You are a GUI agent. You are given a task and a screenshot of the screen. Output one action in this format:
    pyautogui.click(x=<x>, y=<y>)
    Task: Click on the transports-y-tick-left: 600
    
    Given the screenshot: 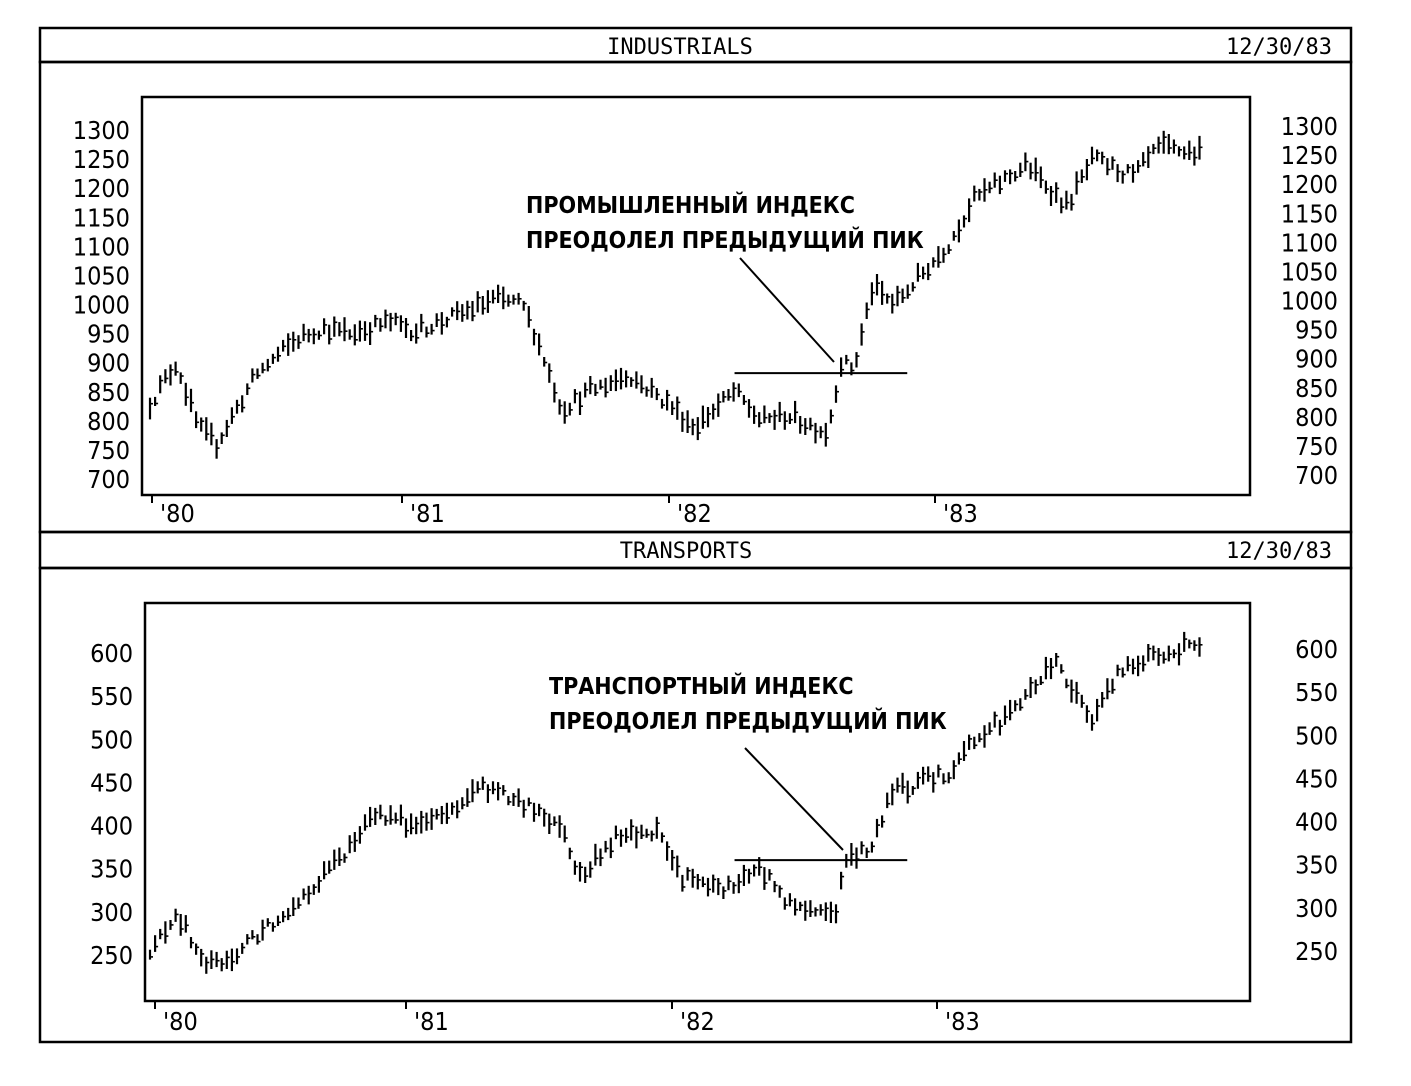 What is the action you would take?
    pyautogui.click(x=111, y=653)
    